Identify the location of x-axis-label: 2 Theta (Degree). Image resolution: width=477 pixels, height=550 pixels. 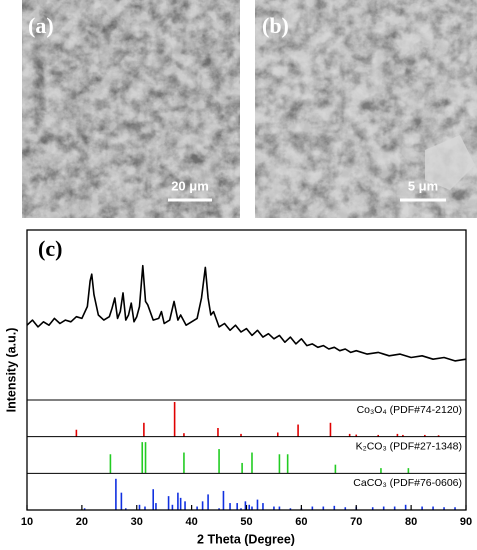
(246, 539).